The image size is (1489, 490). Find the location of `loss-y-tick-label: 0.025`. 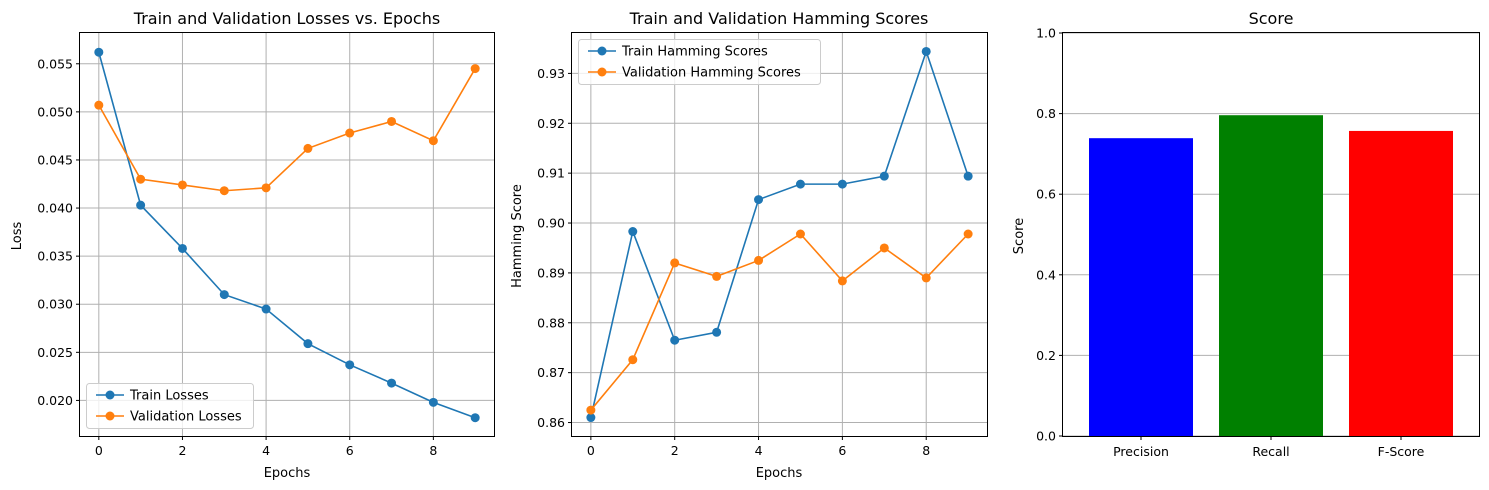

loss-y-tick-label: 0.025 is located at coordinates (55, 352).